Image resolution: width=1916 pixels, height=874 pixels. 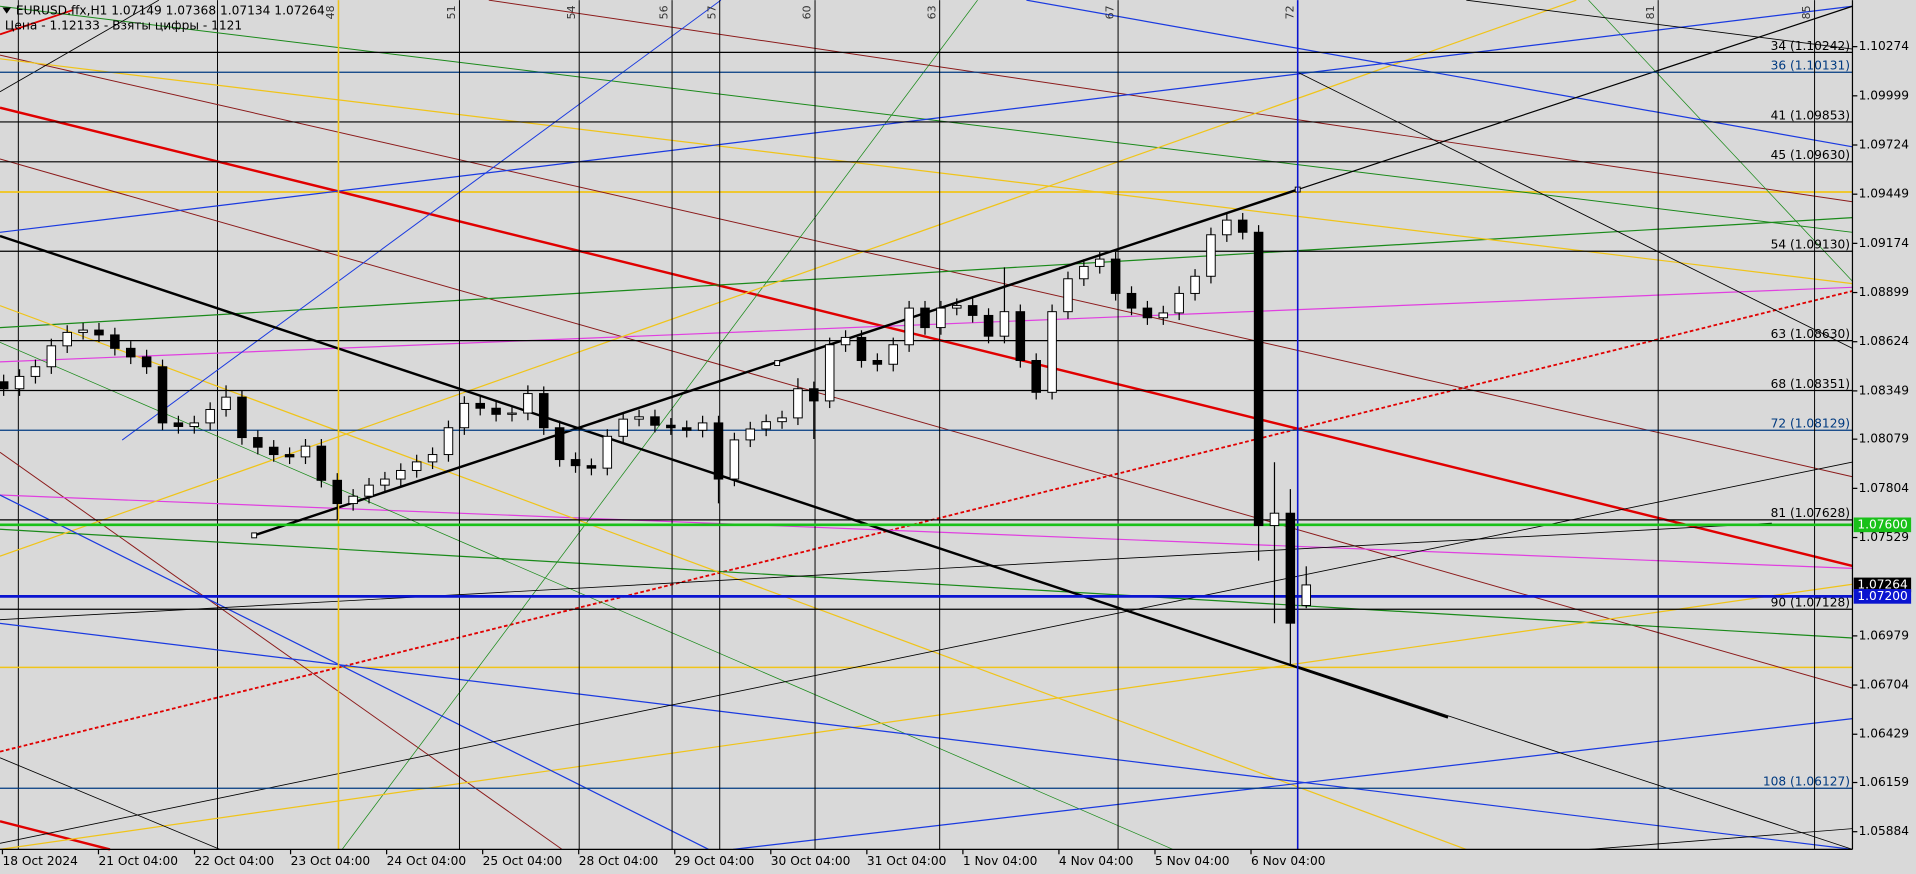 What do you see at coordinates (1884, 439) in the screenshot?
I see `y-tick-label: 1.08079` at bounding box center [1884, 439].